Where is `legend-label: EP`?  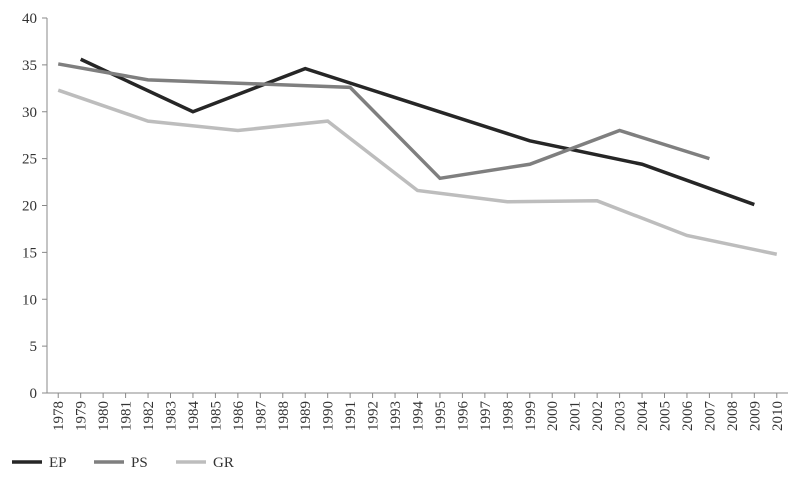
legend-label: EP is located at coordinates (58, 463).